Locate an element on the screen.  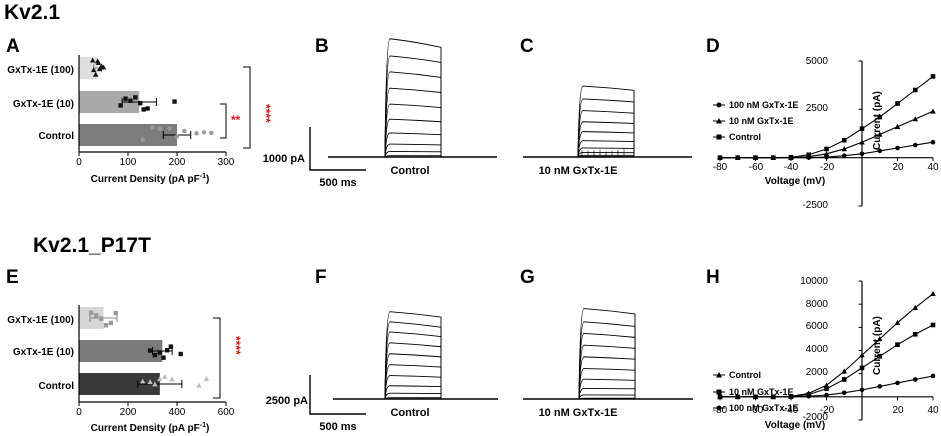
legend-h: Control 10 nM GxTx-1E 100 nM GxTx-1E is located at coordinates (764, 391).